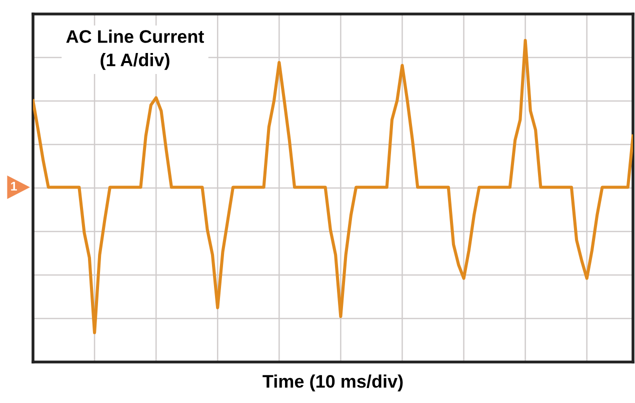 Image resolution: width=635 pixels, height=403 pixels. I want to click on x-axis-title: Time (10 ms/div), so click(332, 383).